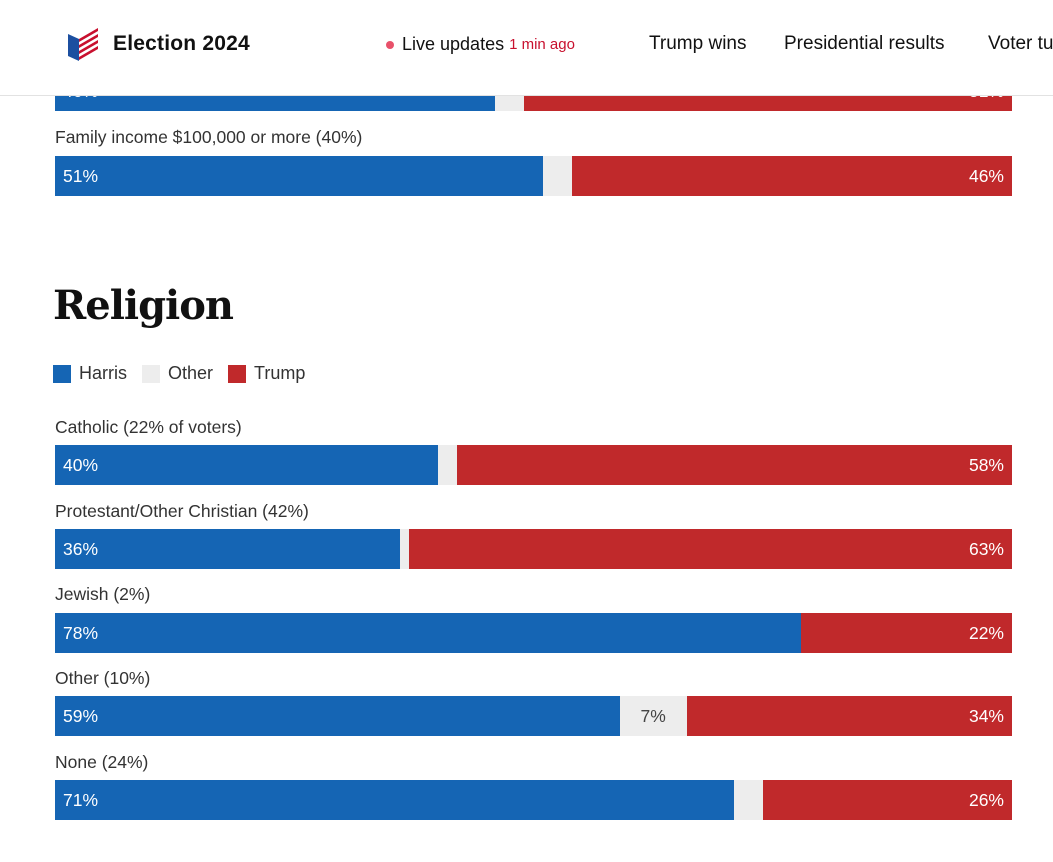  I want to click on row-label-income-100k: Family income $100,000 or more (40%), so click(209, 137).